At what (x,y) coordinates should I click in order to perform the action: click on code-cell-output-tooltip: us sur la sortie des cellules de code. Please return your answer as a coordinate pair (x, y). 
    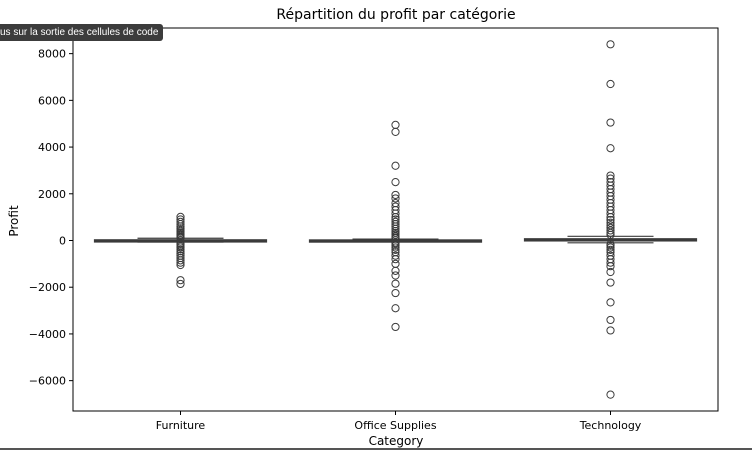
    Looking at the image, I should click on (82, 32).